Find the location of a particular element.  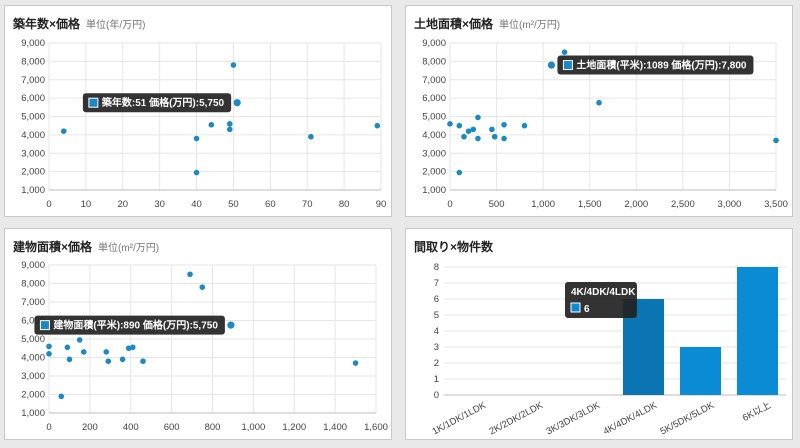

chart-title: 建物面積×価格 単位(m²/万円) is located at coordinates (86, 247).